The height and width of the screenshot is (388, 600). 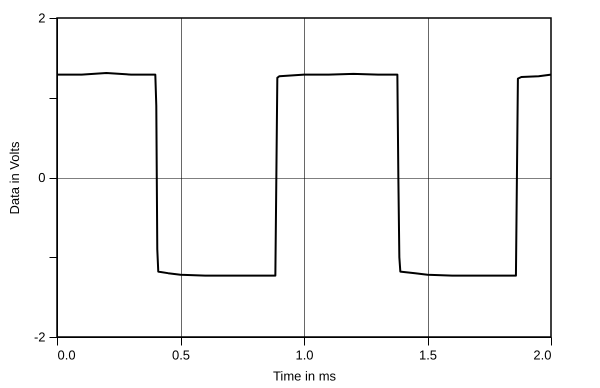 I want to click on x-axis-title: Time in ms, so click(x=304, y=376).